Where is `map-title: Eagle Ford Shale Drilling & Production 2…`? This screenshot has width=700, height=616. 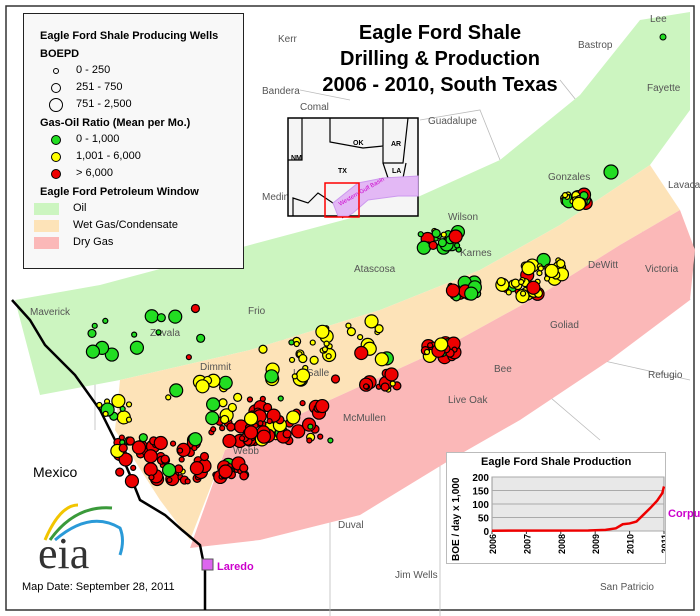
map-title: Eagle Ford Shale Drilling & Production 2… is located at coordinates (440, 59).